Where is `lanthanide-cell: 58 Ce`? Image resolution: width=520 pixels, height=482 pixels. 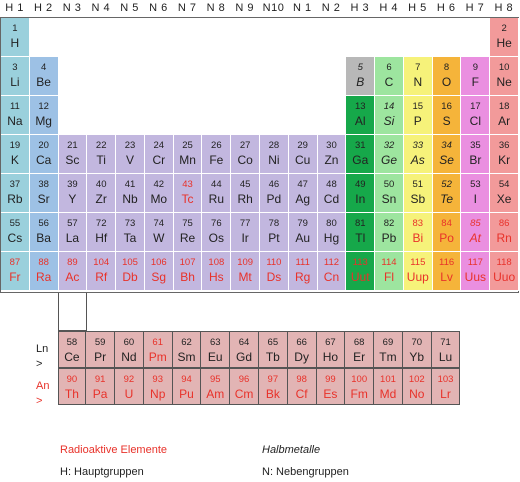 lanthanide-cell: 58 Ce is located at coordinates (72, 349).